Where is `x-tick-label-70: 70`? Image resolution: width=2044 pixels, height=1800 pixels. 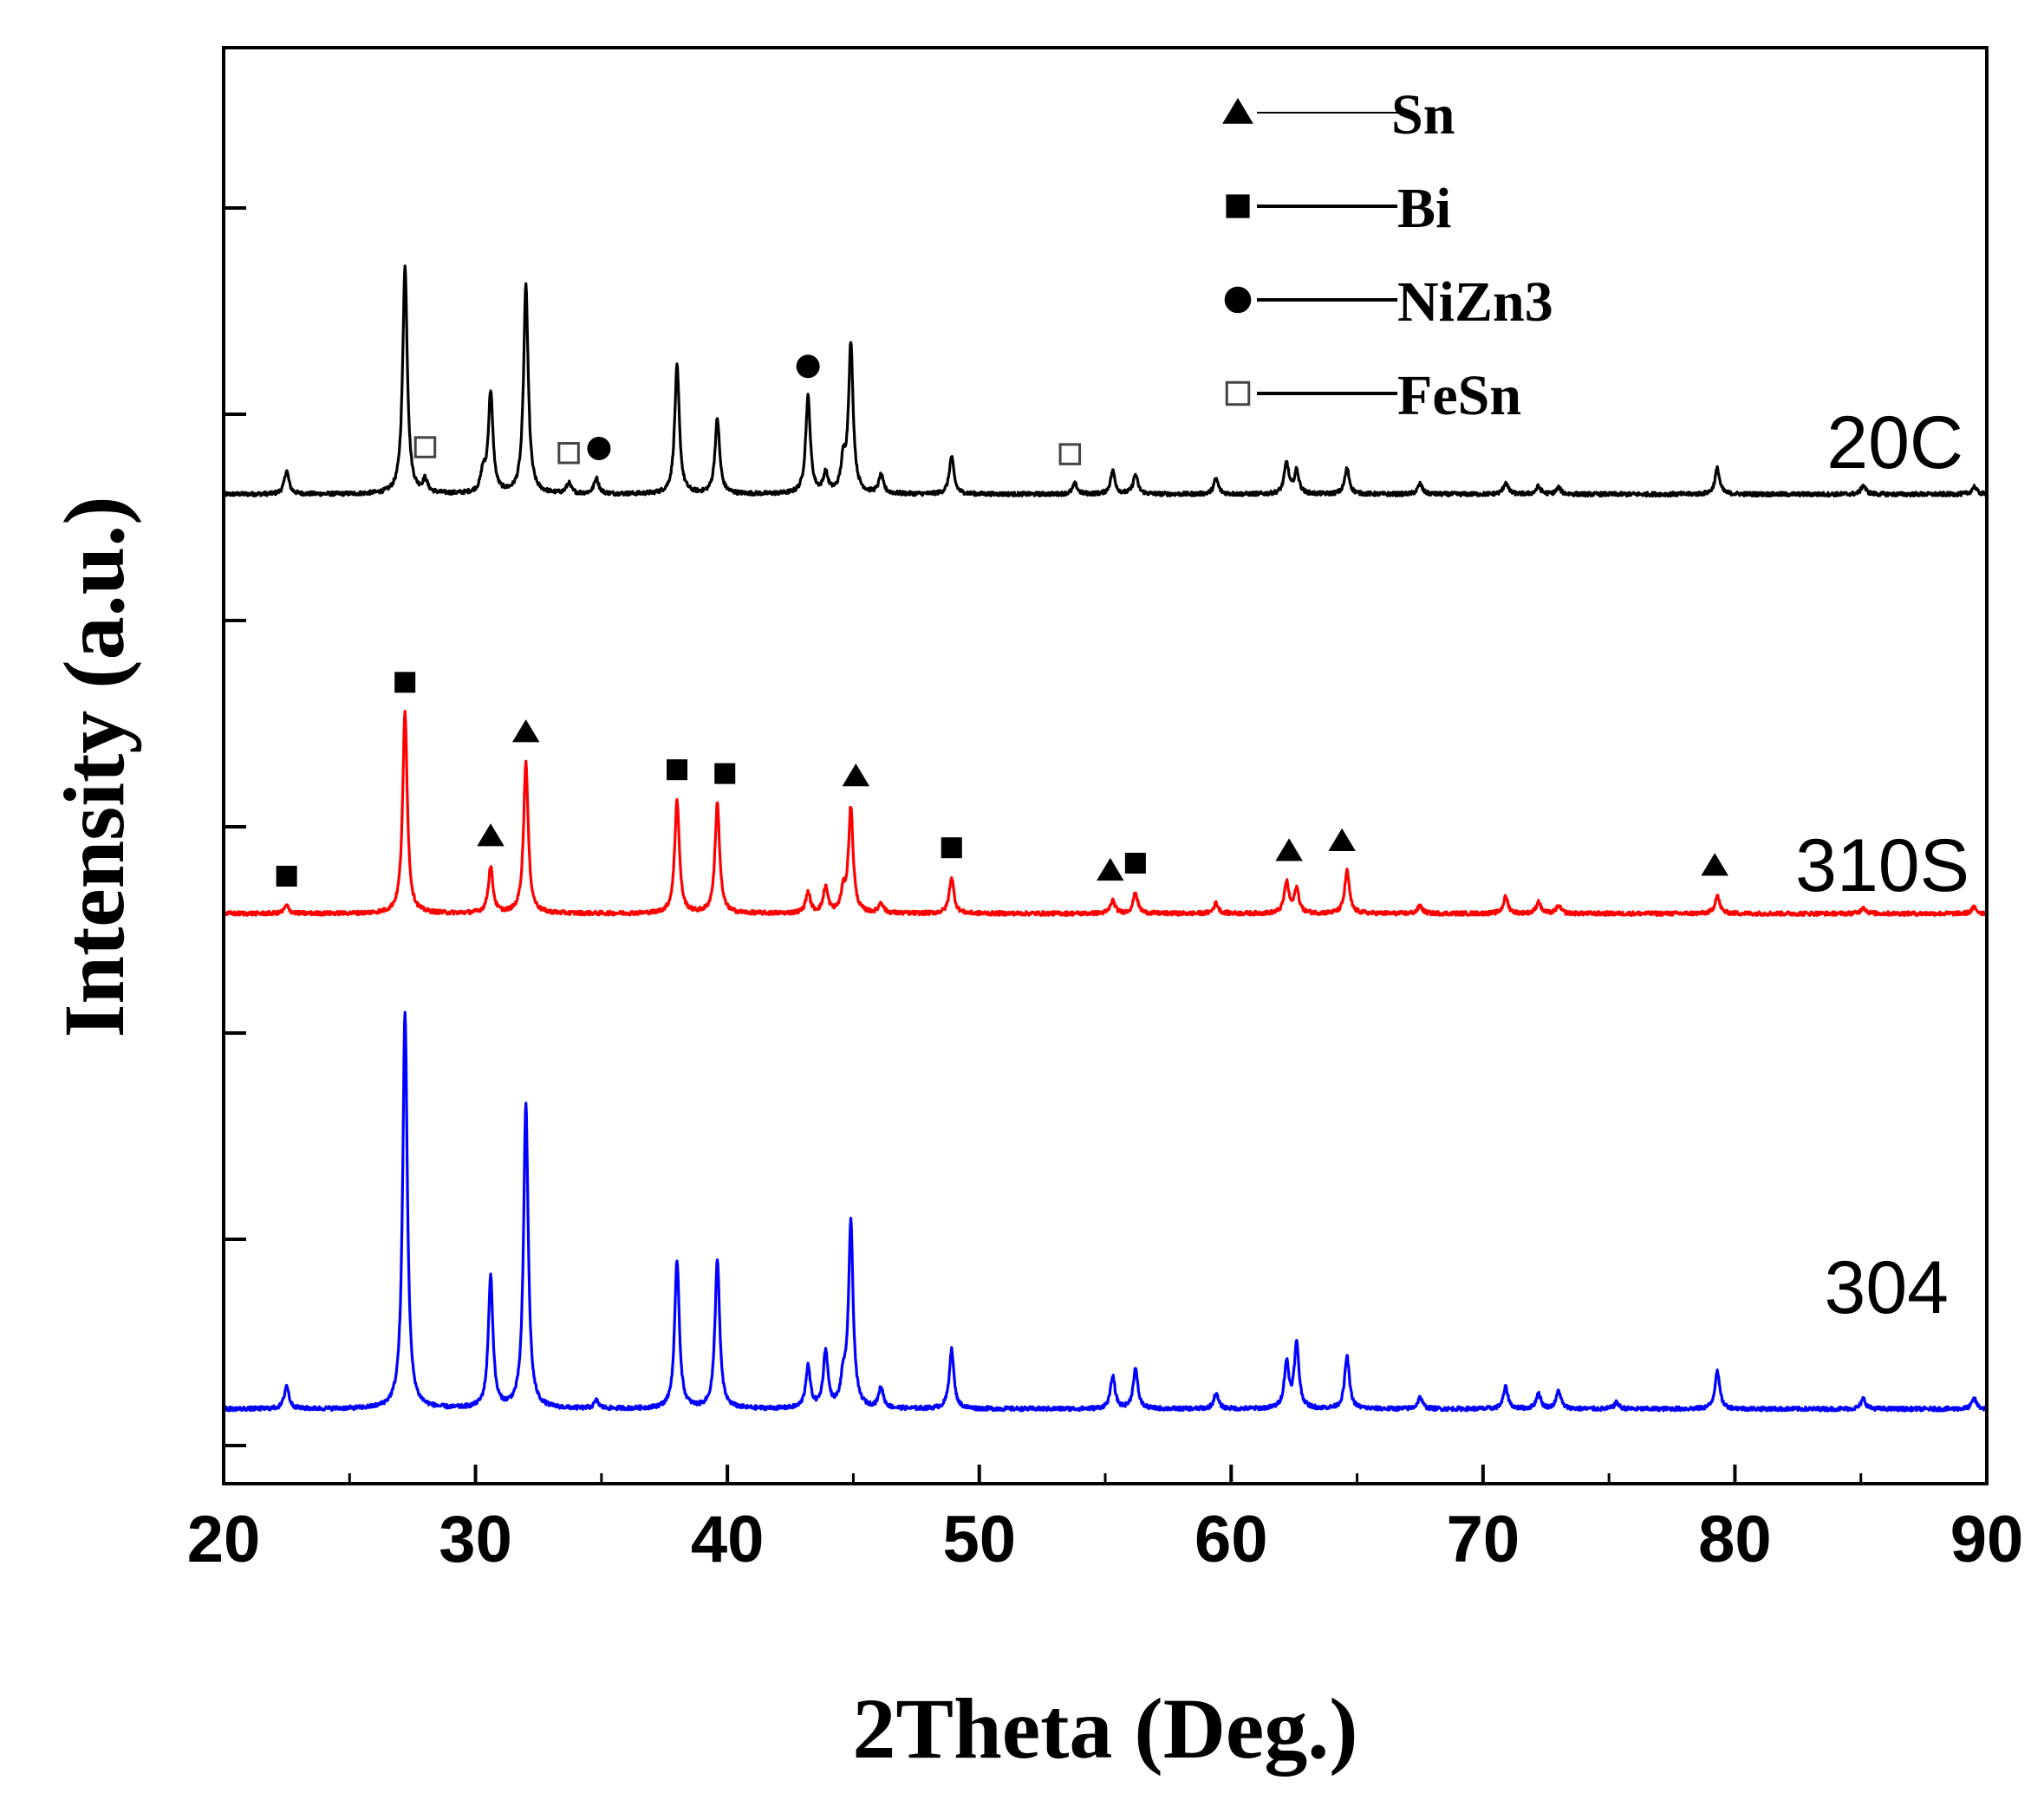
x-tick-label-70: 70 is located at coordinates (1483, 1539).